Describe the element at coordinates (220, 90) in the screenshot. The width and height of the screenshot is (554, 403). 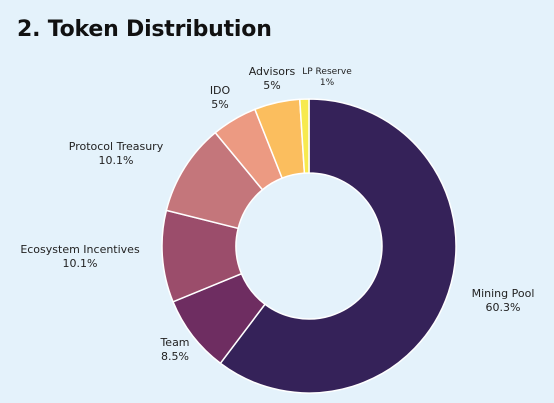
I see `slice-label-name: IDO` at that location.